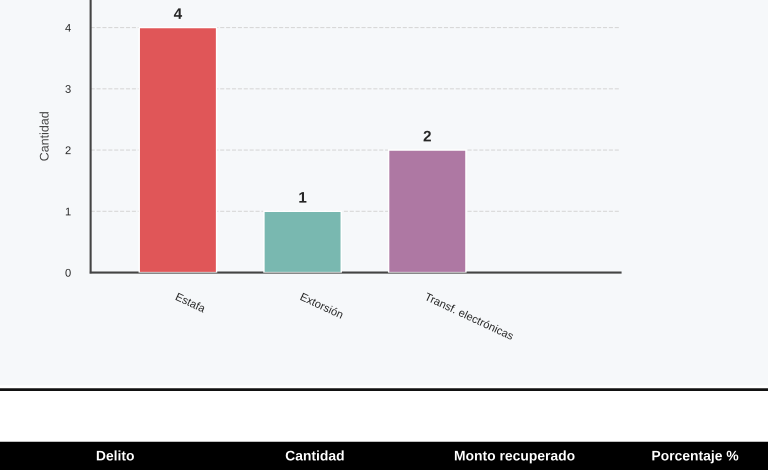 This screenshot has width=768, height=470. Describe the element at coordinates (178, 13) in the screenshot. I see `data-label: 4` at that location.